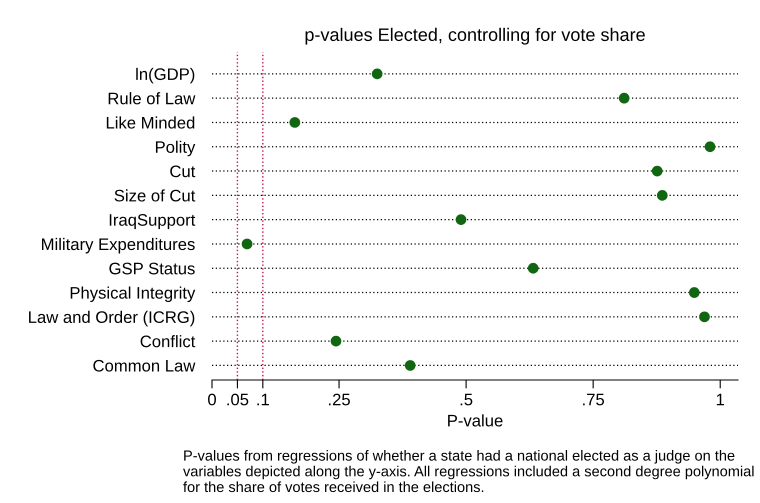 This screenshot has height=503, width=760. Describe the element at coordinates (720, 400) in the screenshot. I see `x-tick-label: 1` at that location.